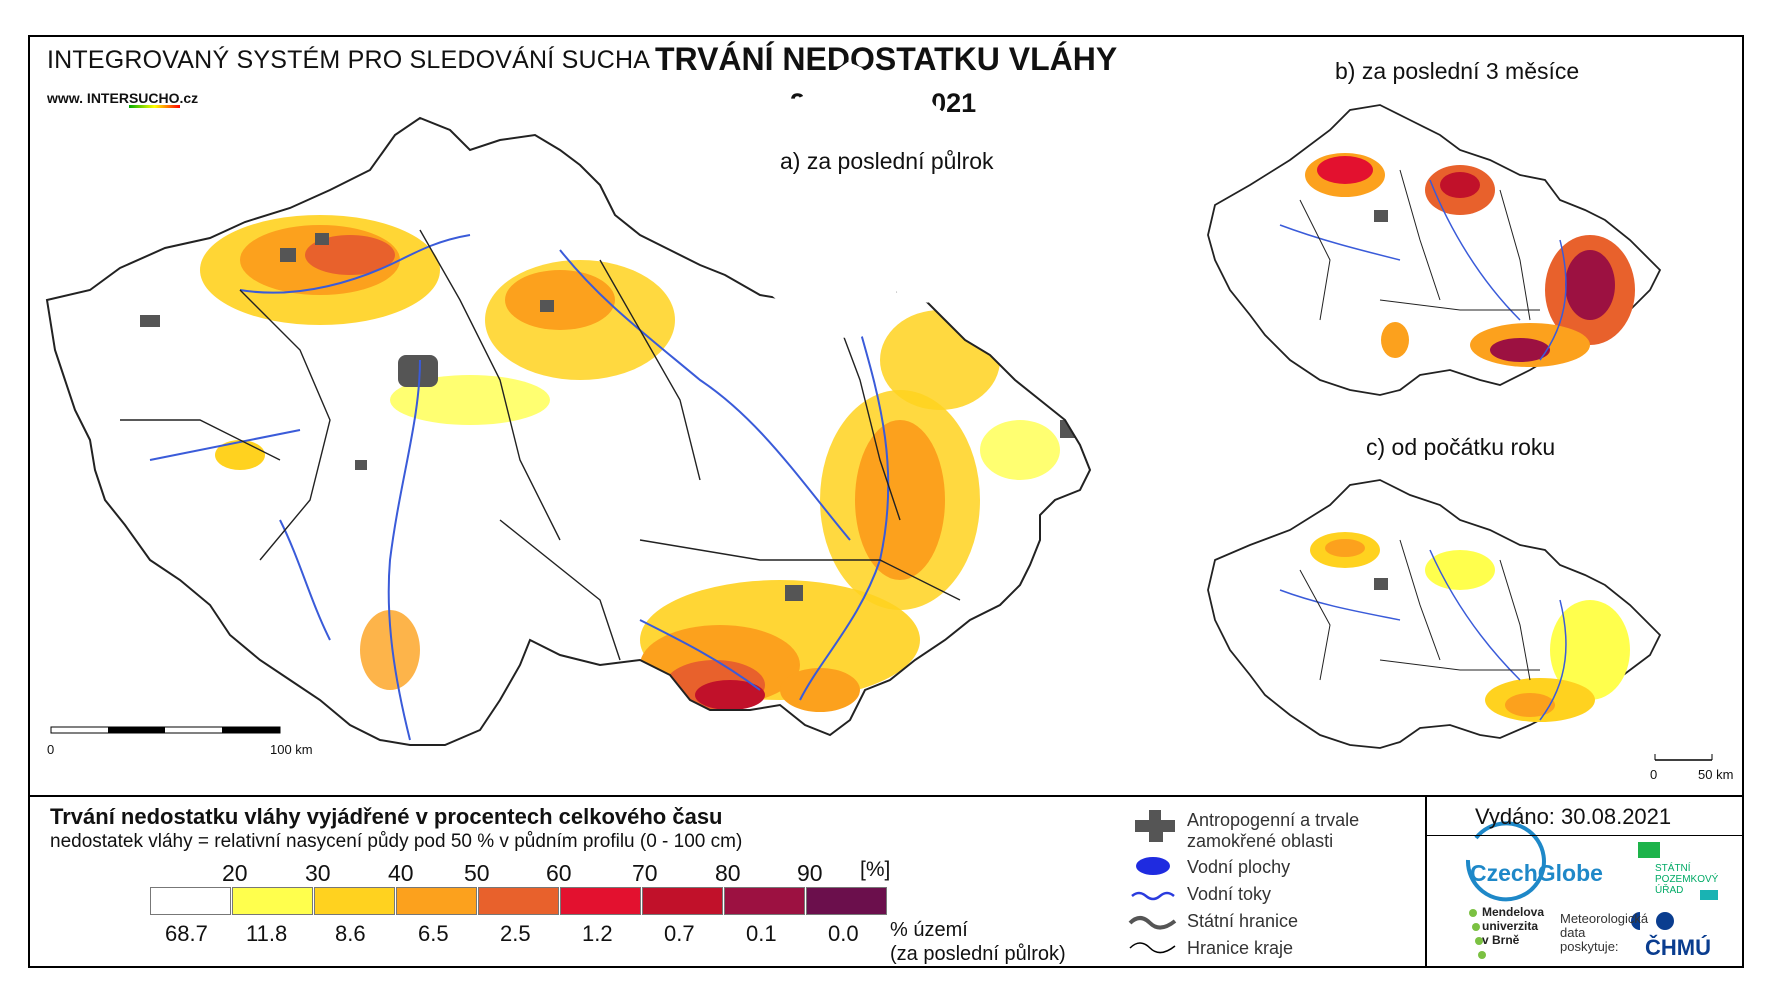  Describe the element at coordinates (1654, 774) in the screenshot. I see `inset-scale-start: 0` at that location.